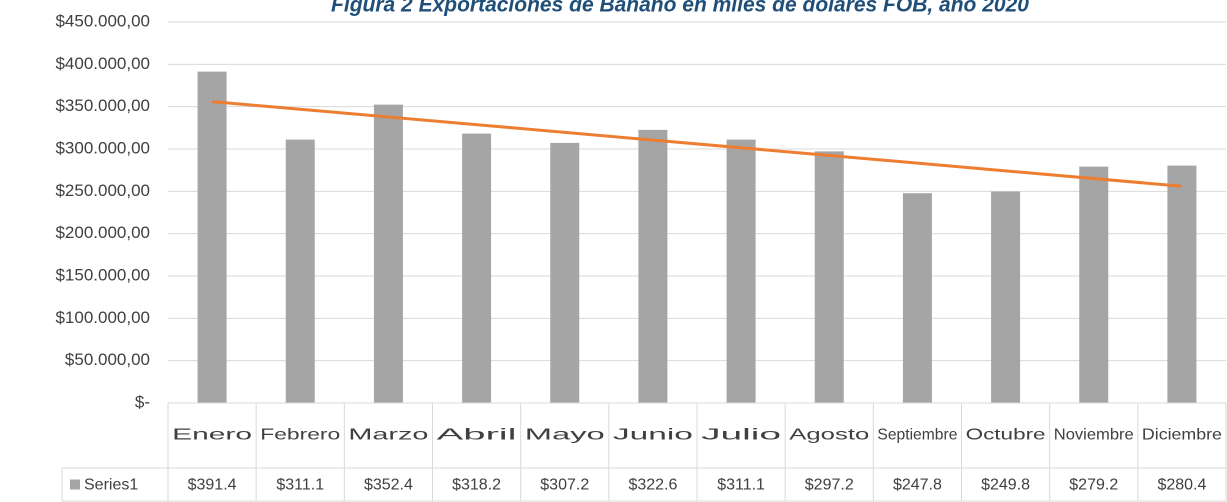  What do you see at coordinates (829, 435) in the screenshot?
I see `x-tick-label: Agosto` at bounding box center [829, 435].